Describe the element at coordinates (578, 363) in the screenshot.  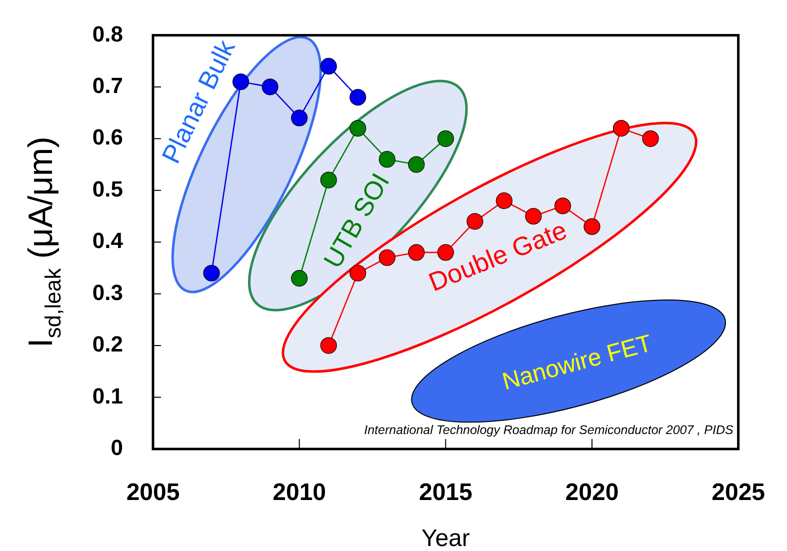
I see `annotation: Nanowire FET` at that location.